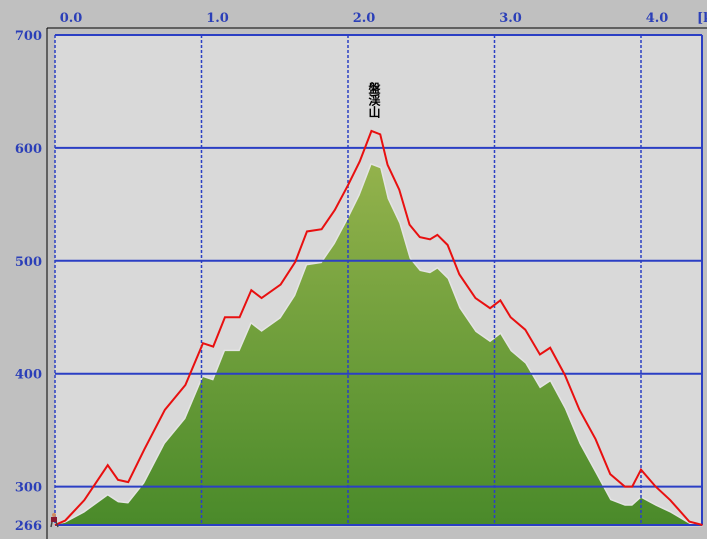 Image resolution: width=707 pixels, height=539 pixels. What do you see at coordinates (71, 18) in the screenshot?
I see `x-tick-label: 0.0` at bounding box center [71, 18].